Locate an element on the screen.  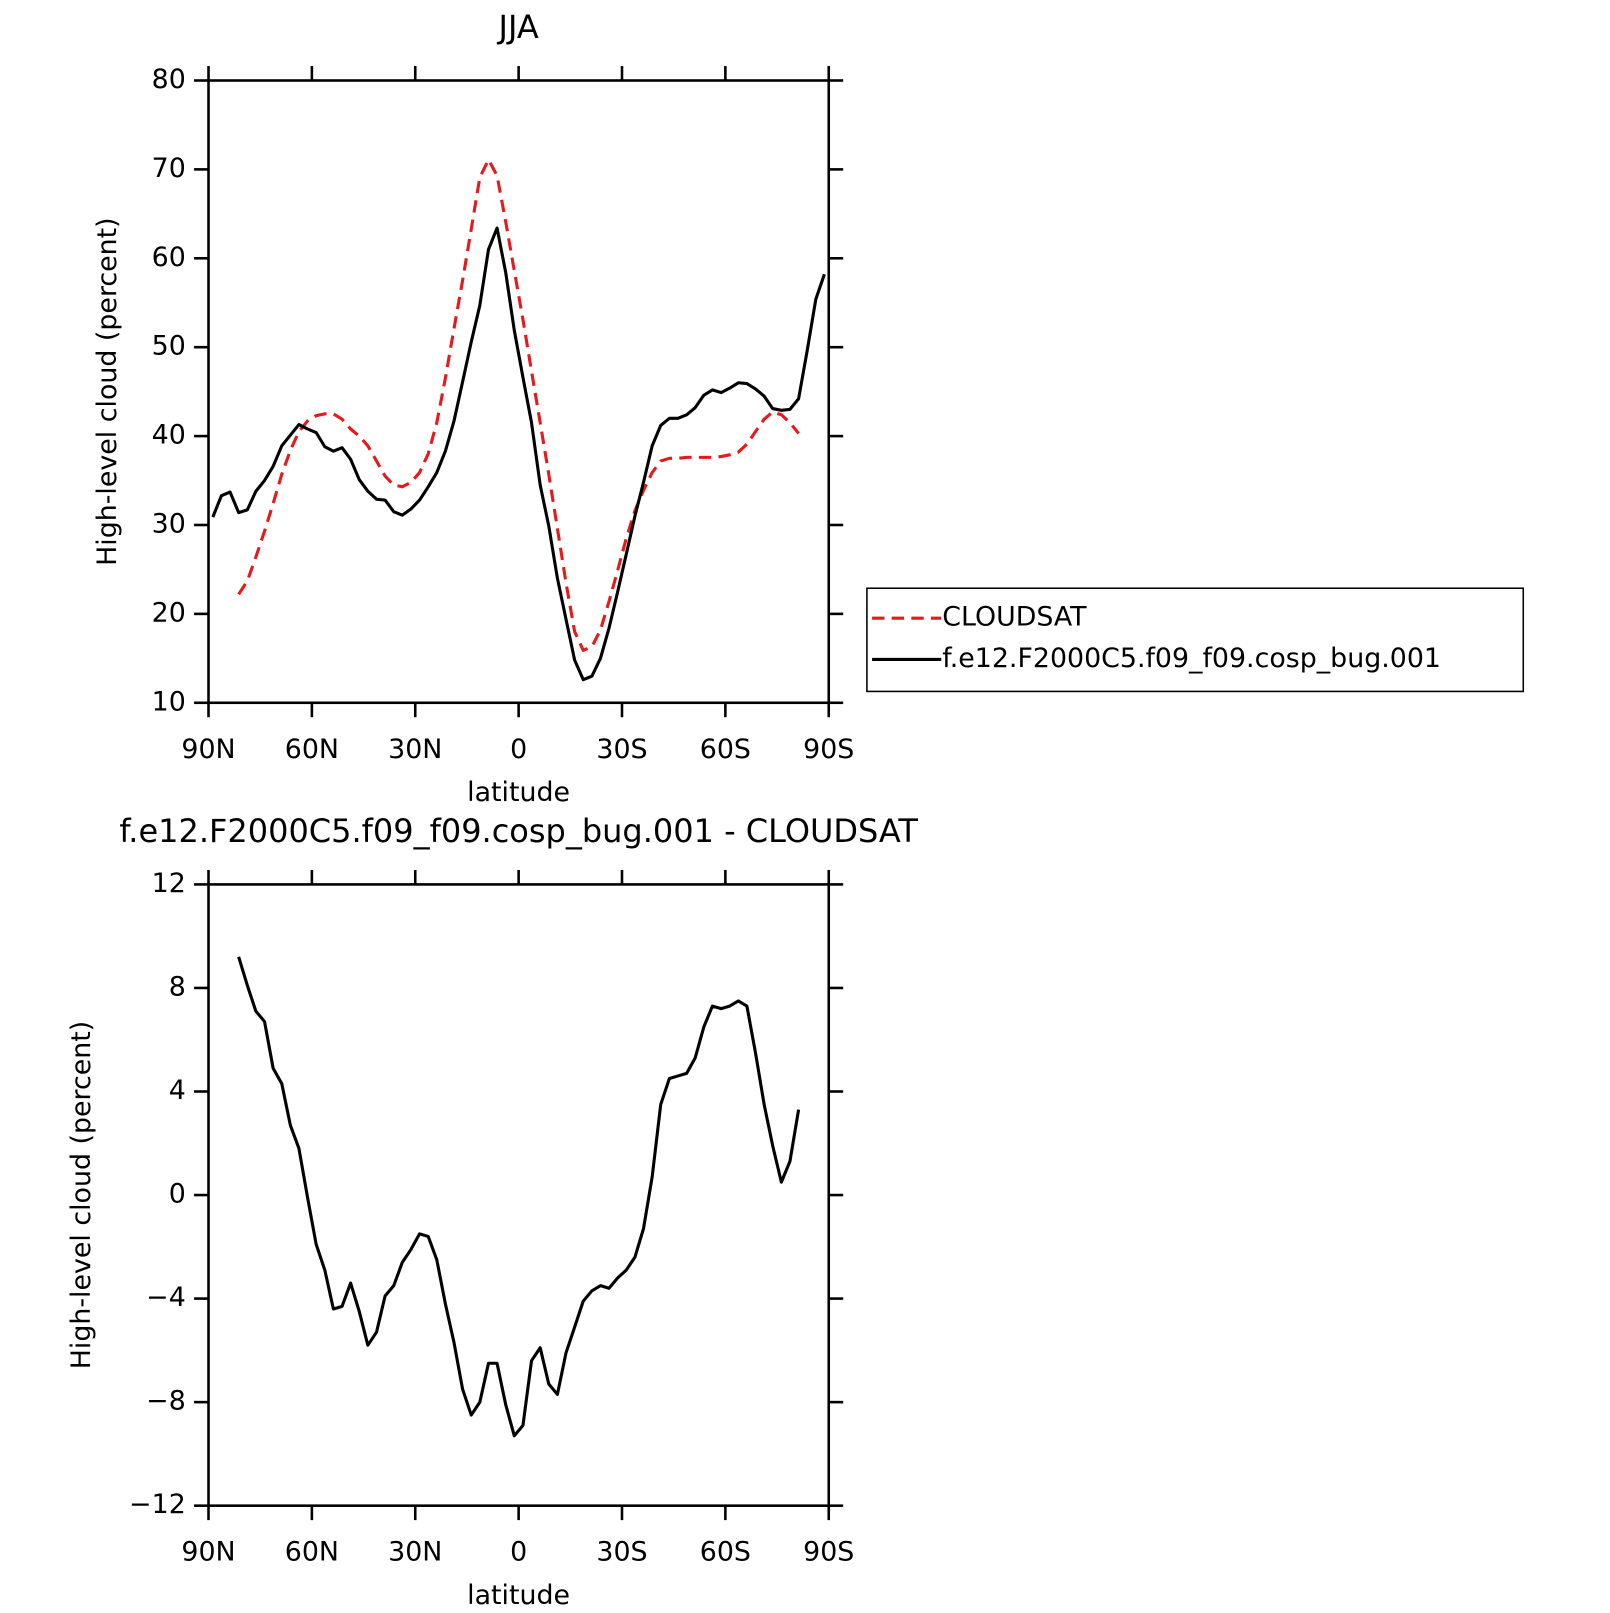
y-tick-label: 40 is located at coordinates (169, 435).